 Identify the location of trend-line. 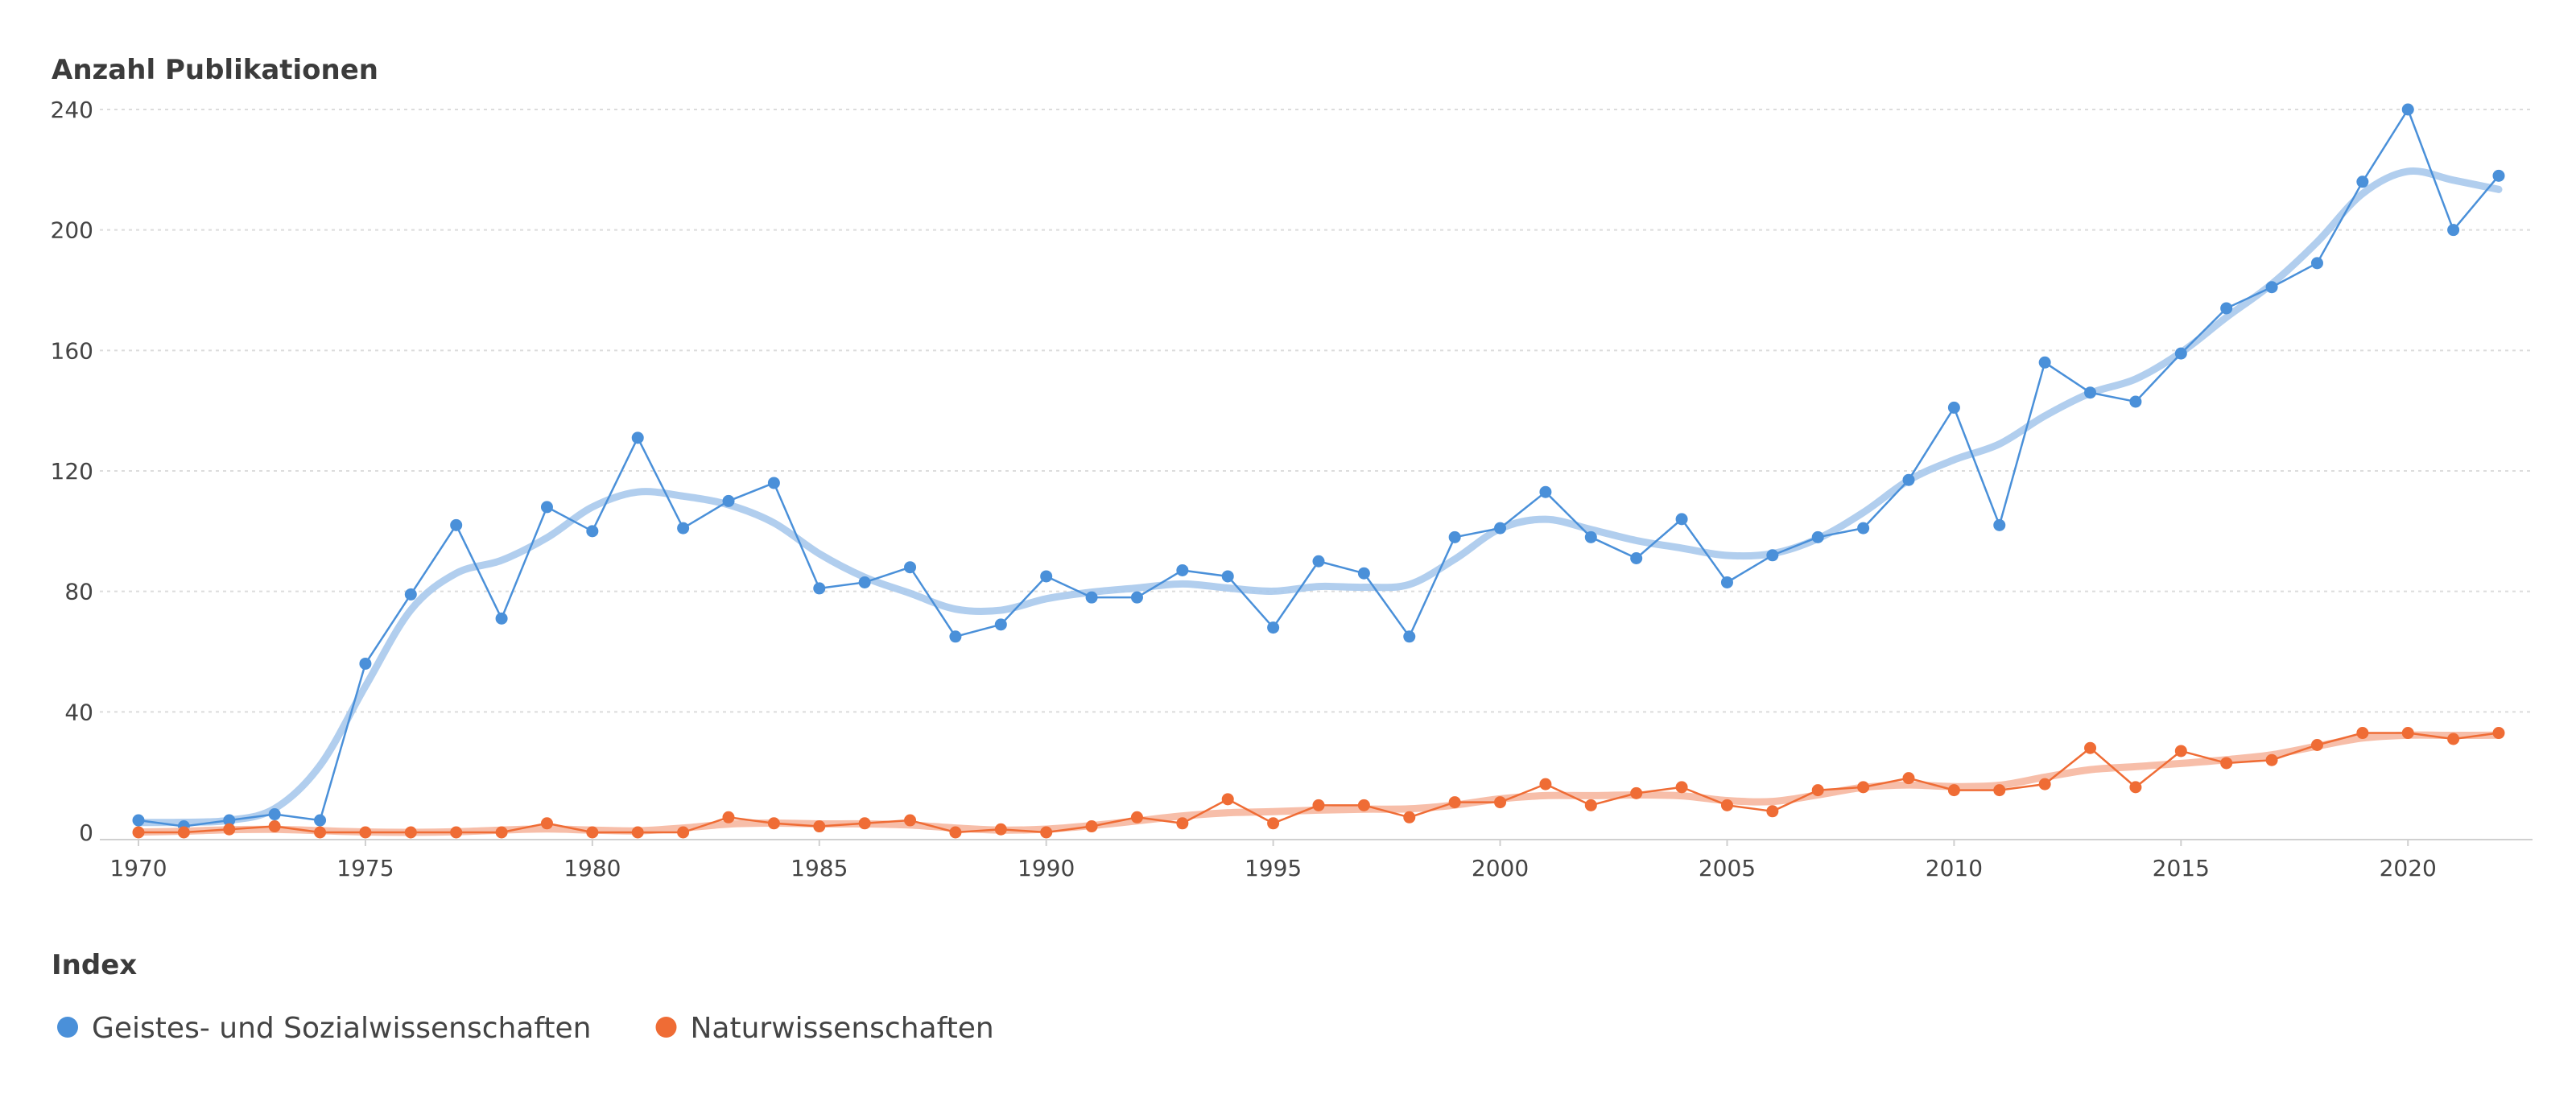
(1318, 783).